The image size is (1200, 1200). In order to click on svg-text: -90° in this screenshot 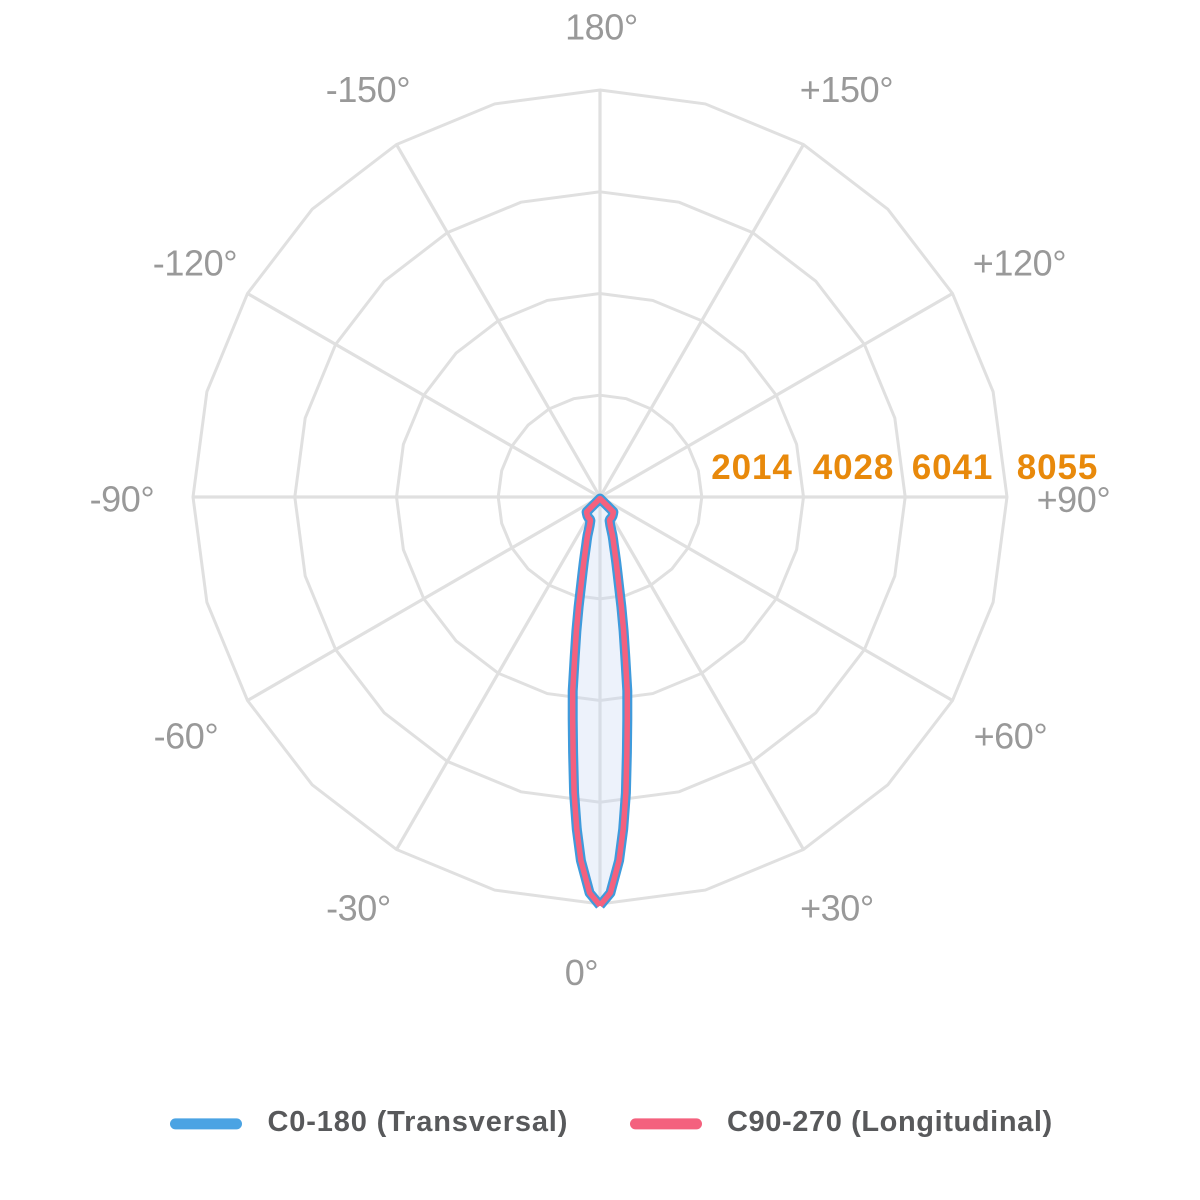, I will do `click(122, 499)`.